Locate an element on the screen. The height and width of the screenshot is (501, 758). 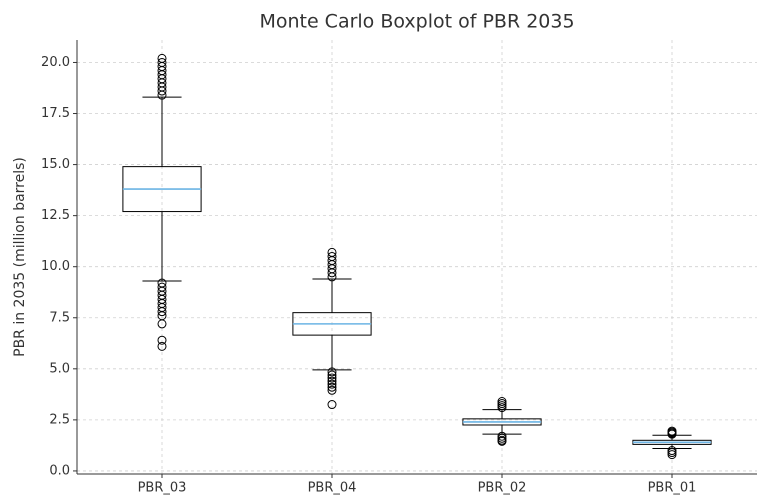
x-tick-label: PBR_04 is located at coordinates (332, 488).